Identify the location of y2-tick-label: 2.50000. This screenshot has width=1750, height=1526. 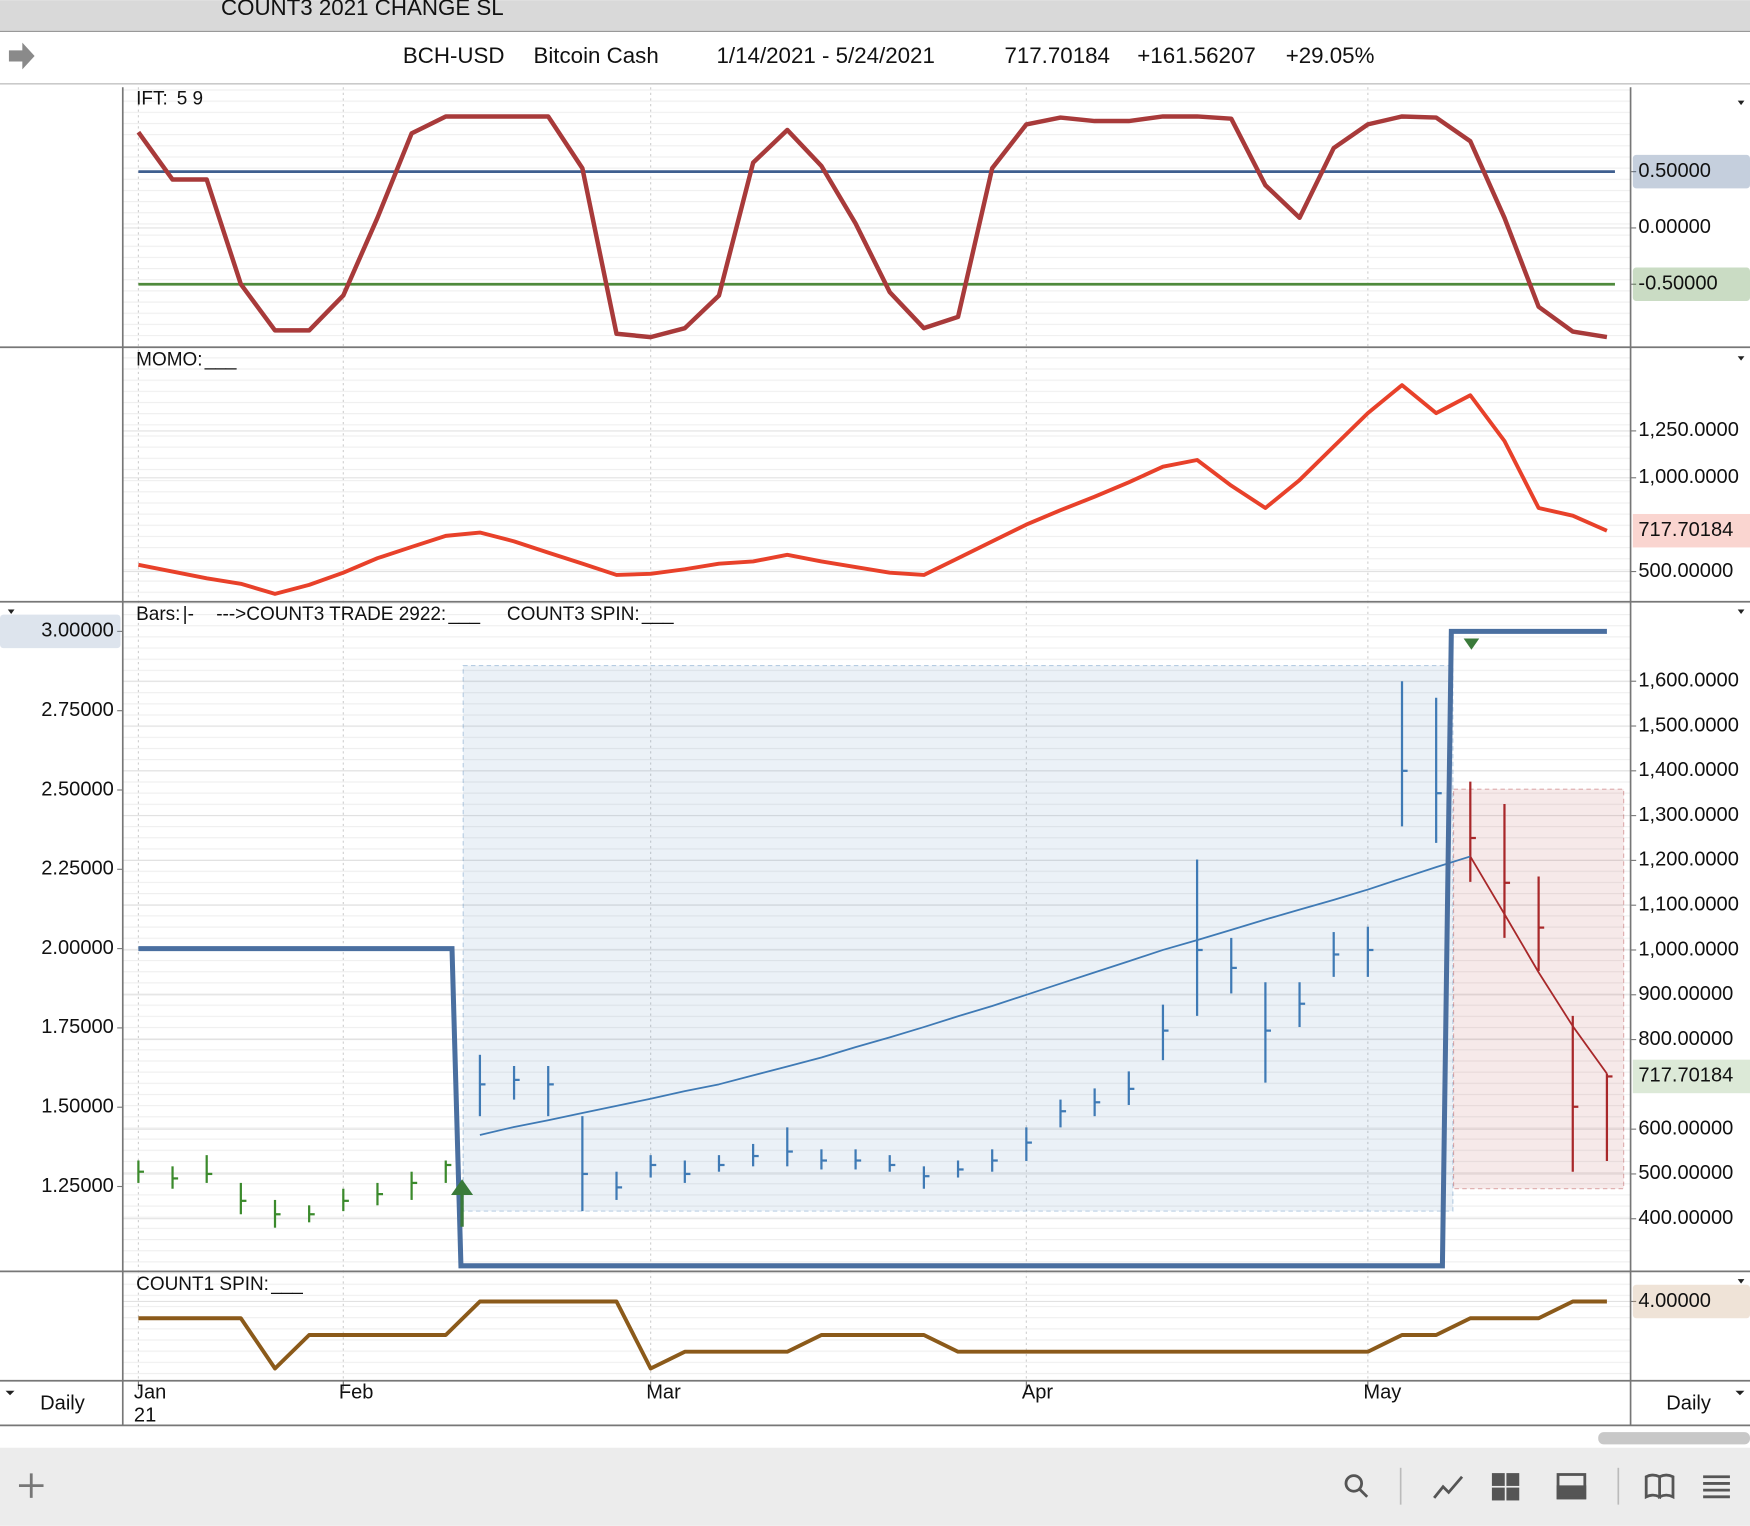
(77, 789).